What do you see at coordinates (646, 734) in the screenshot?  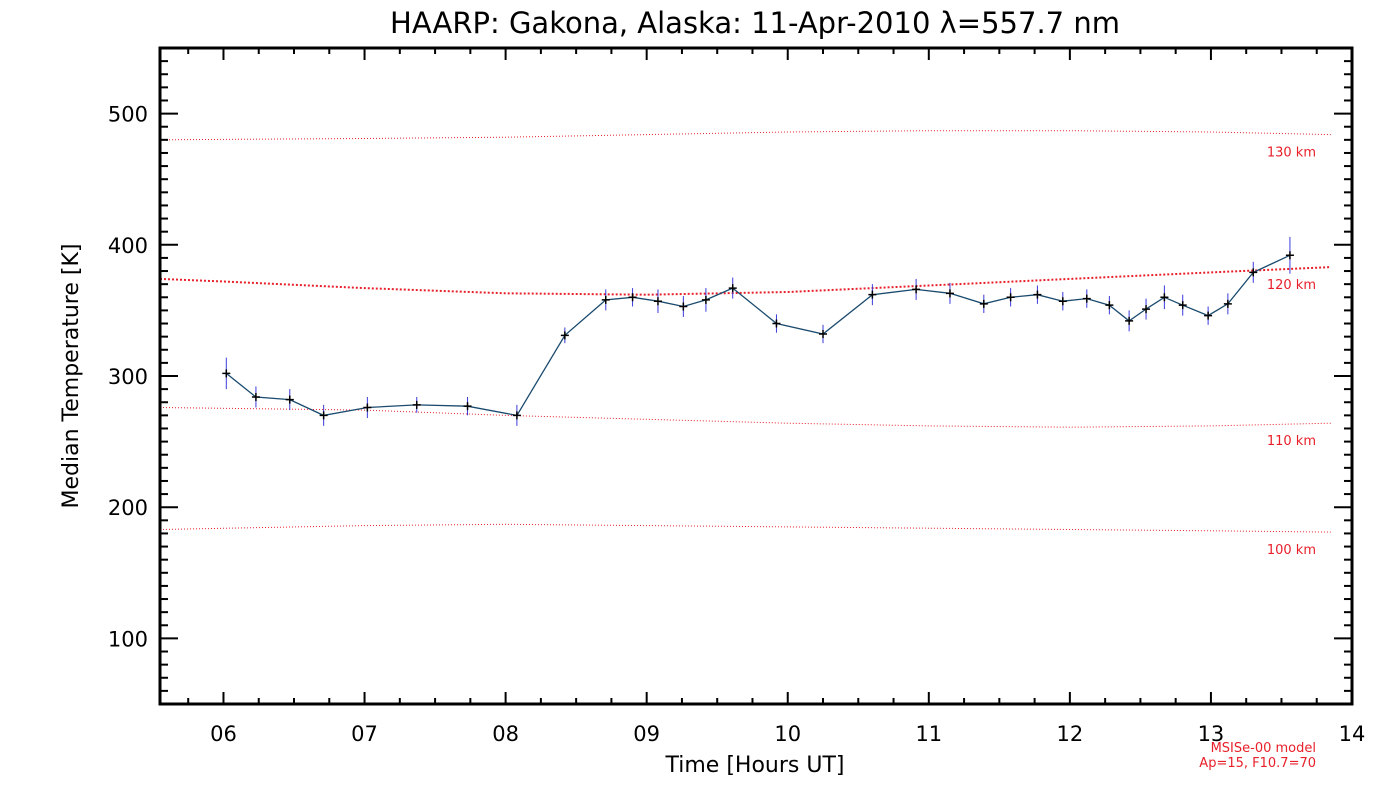 I see `x-tick-label: 09` at bounding box center [646, 734].